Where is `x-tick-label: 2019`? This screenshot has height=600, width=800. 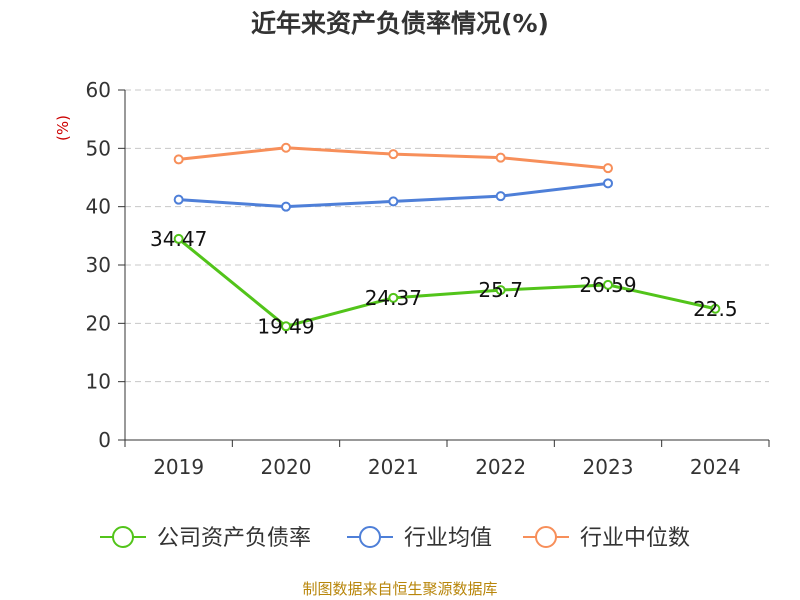 x-tick-label: 2019 is located at coordinates (178, 467).